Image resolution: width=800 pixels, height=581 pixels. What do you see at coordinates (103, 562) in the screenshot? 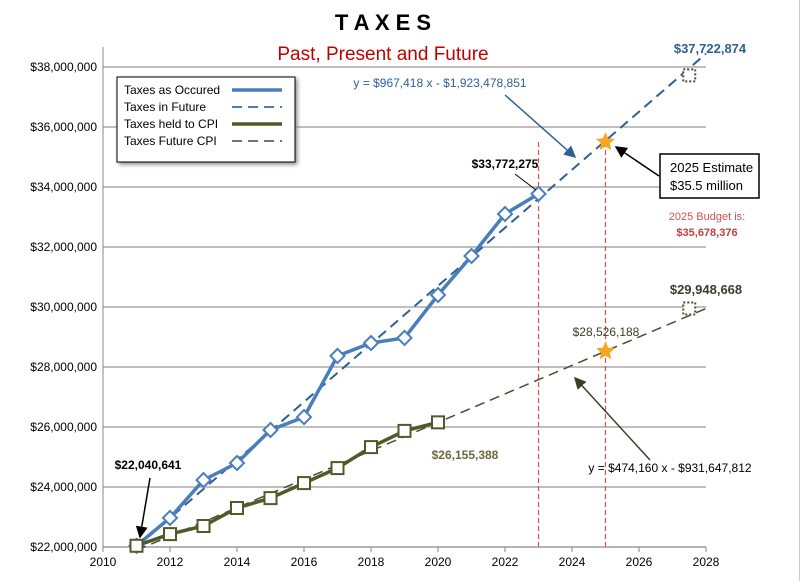
I see `x-tick-label: 2010` at bounding box center [103, 562].